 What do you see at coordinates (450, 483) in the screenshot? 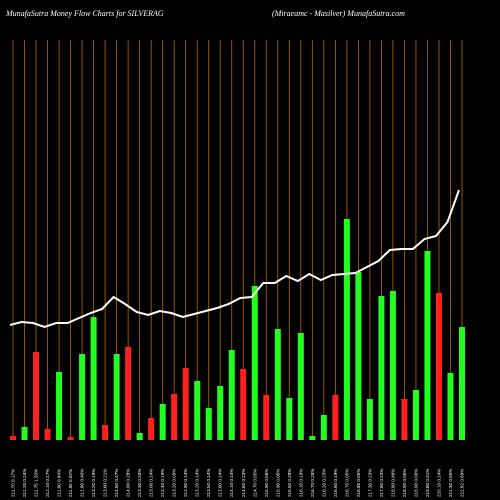
I see `x-tick-label: 221.30 0.55%` at bounding box center [450, 483].